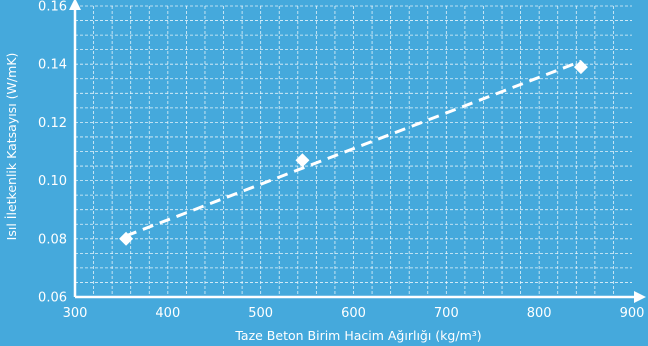 This screenshot has width=648, height=346. I want to click on x-tick-label: 500, so click(260, 313).